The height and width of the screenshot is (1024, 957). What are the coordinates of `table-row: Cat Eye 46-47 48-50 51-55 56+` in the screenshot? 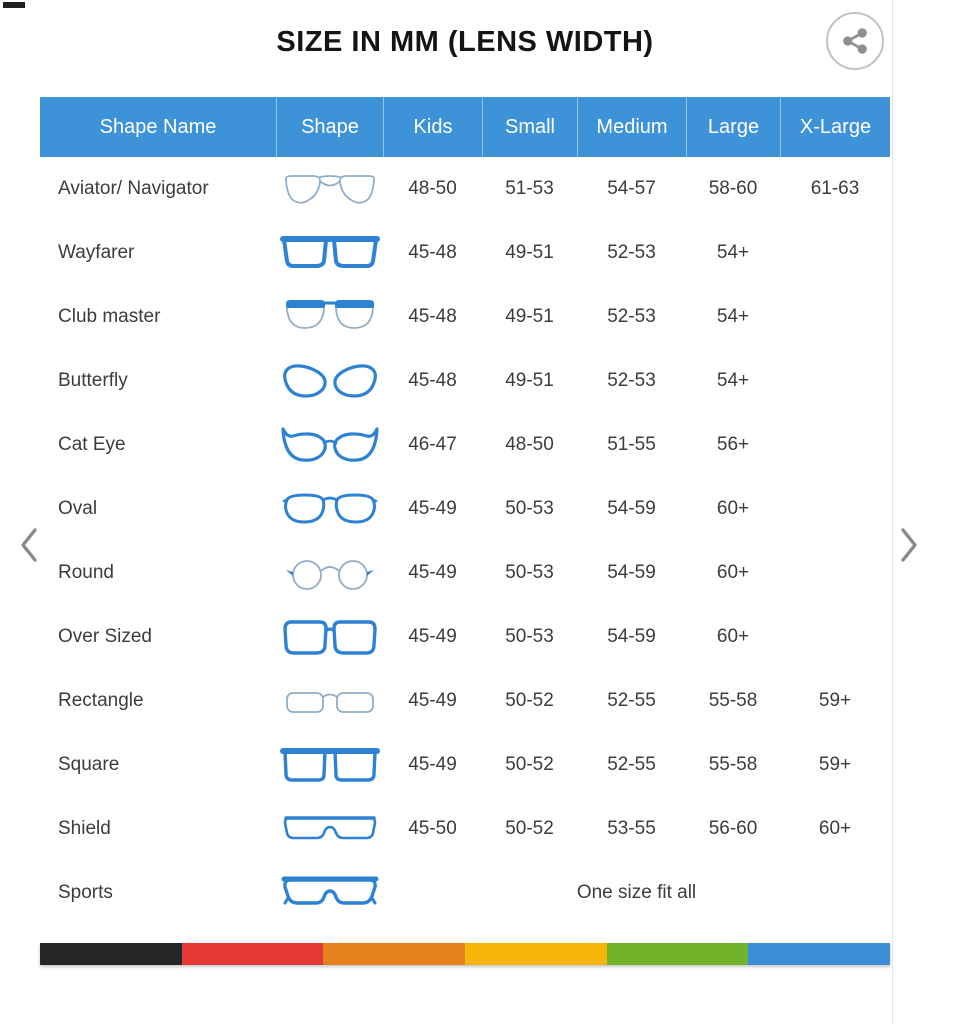 It's located at (465, 445).